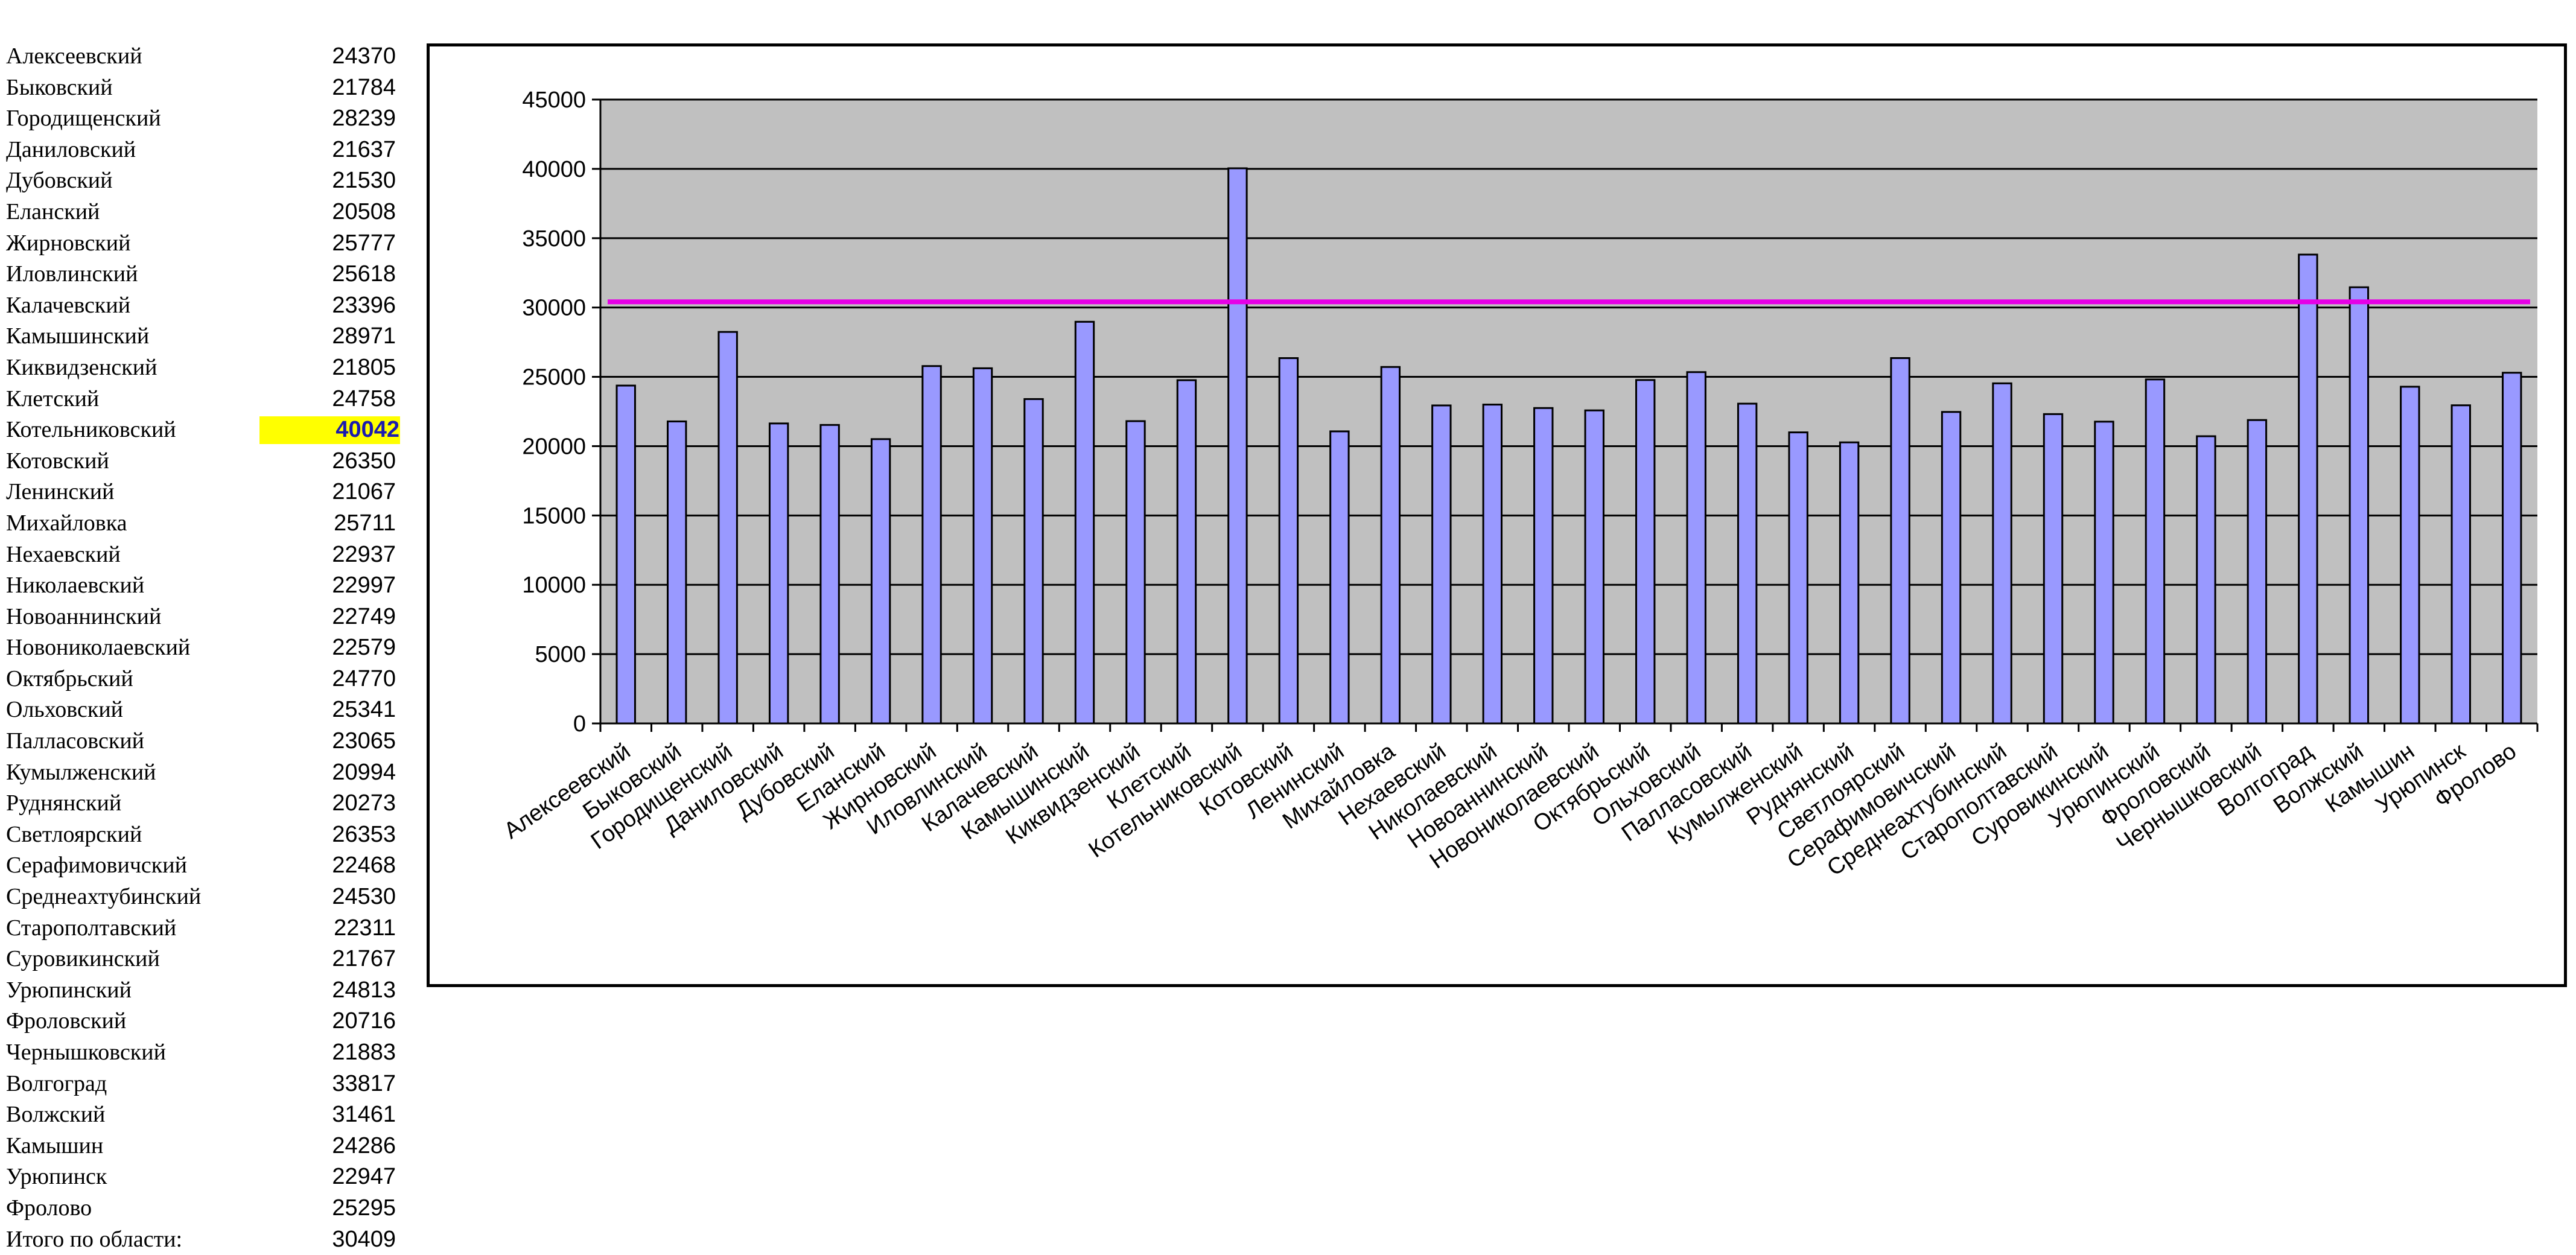 This screenshot has width=2576, height=1255. What do you see at coordinates (205, 866) in the screenshot?
I see `table-row: Серафимовичский 22468` at bounding box center [205, 866].